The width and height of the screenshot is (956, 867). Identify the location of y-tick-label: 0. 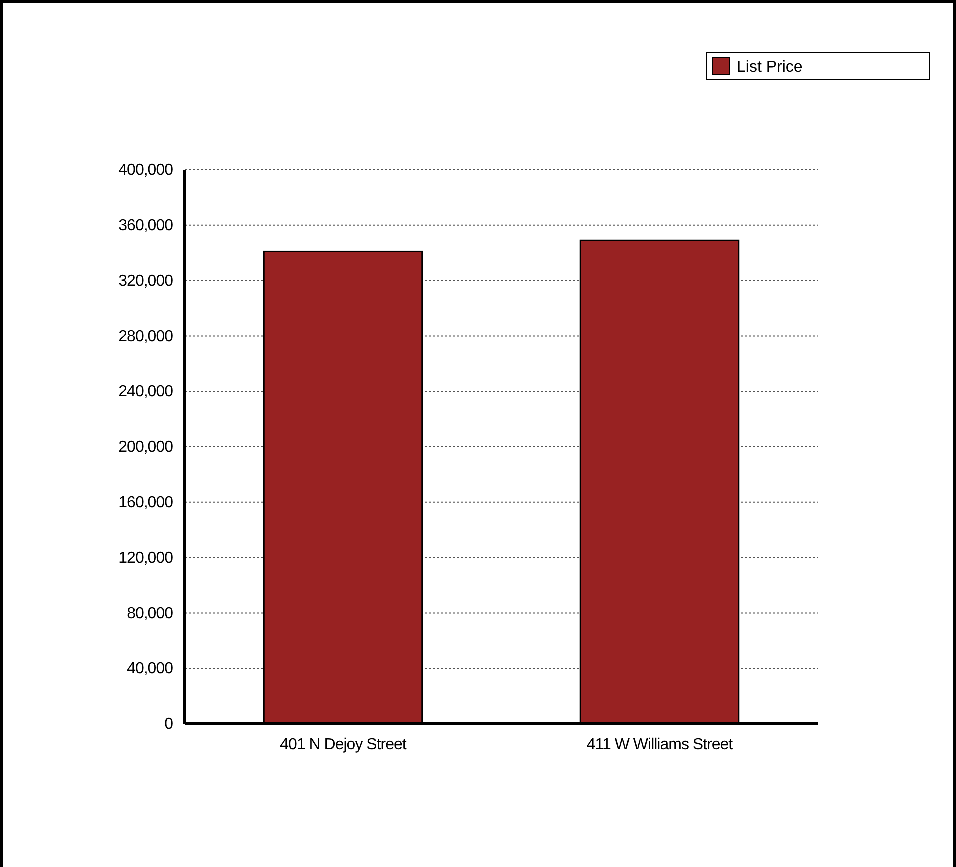
(169, 725).